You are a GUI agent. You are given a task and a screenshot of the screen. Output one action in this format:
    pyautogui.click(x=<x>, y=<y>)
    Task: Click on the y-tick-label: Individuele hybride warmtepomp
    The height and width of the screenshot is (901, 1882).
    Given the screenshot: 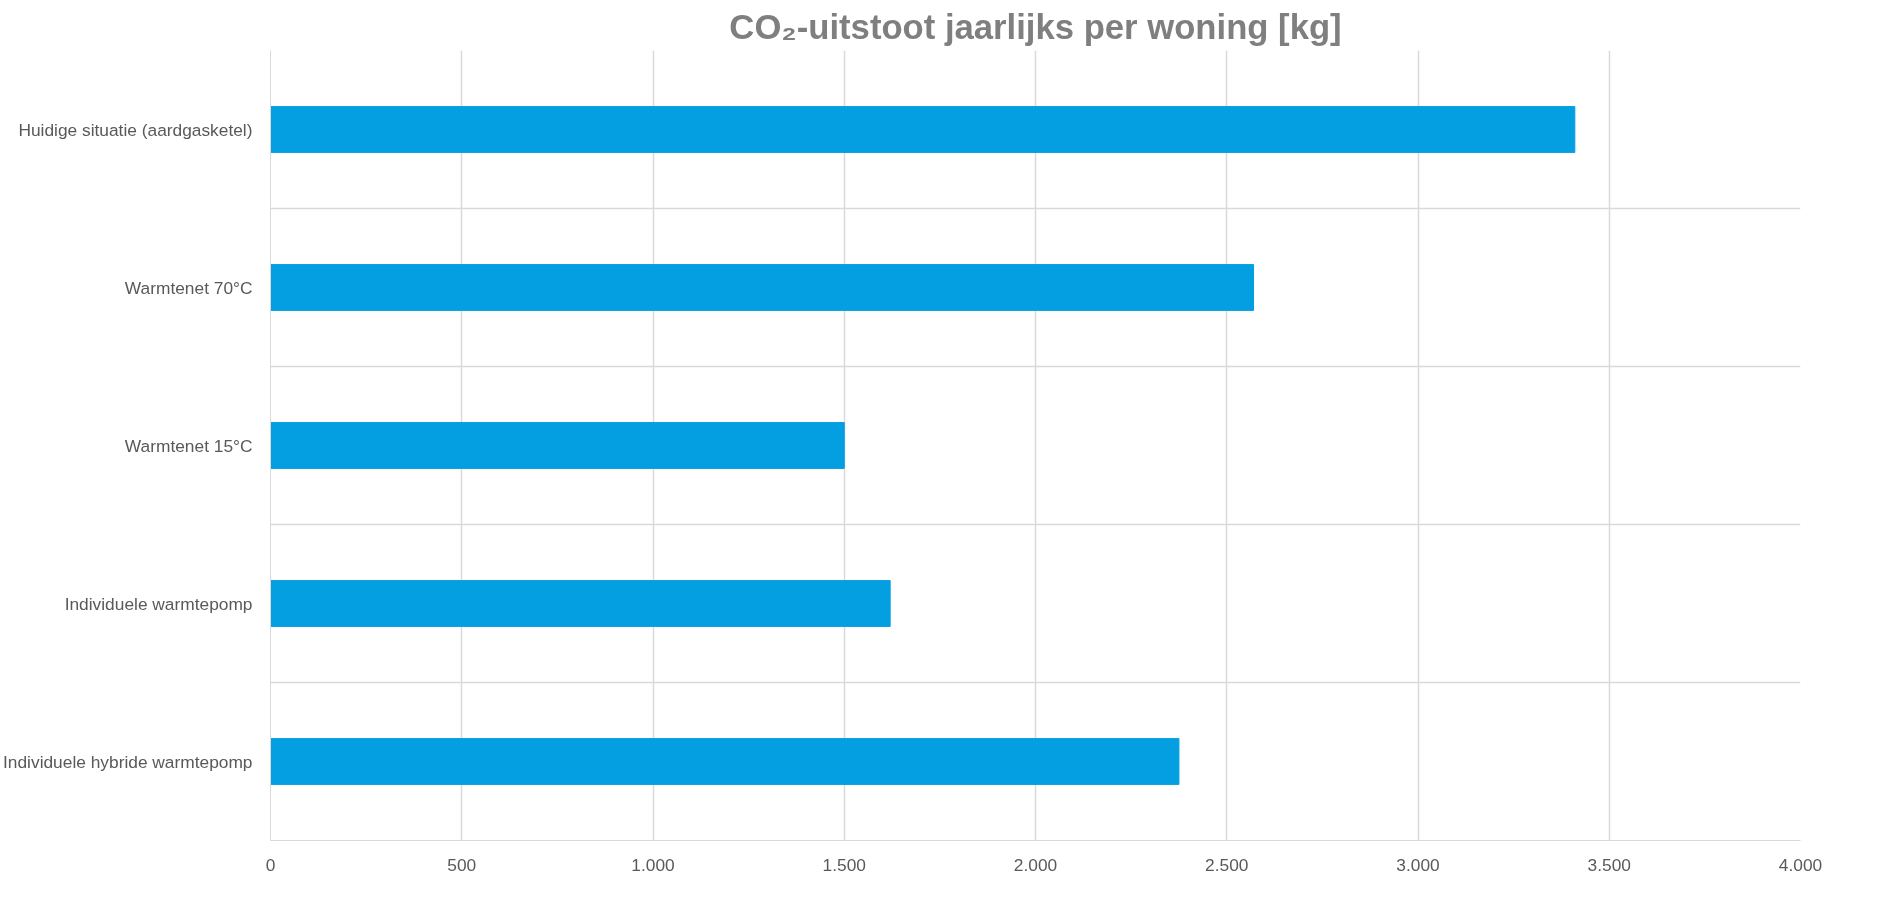 What is the action you would take?
    pyautogui.click(x=128, y=761)
    